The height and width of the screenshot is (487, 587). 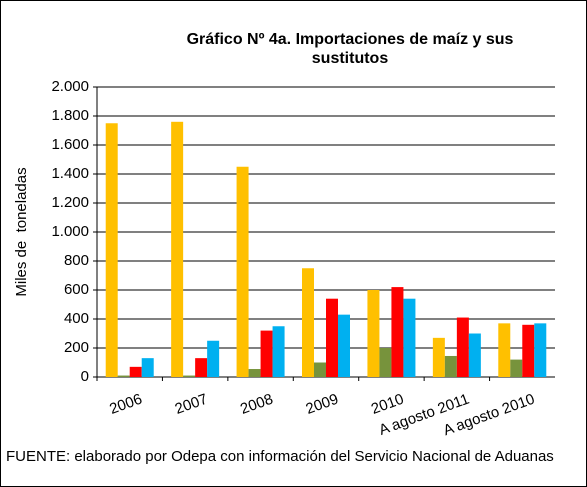 What do you see at coordinates (322, 404) in the screenshot?
I see `x-tick-label: 2009` at bounding box center [322, 404].